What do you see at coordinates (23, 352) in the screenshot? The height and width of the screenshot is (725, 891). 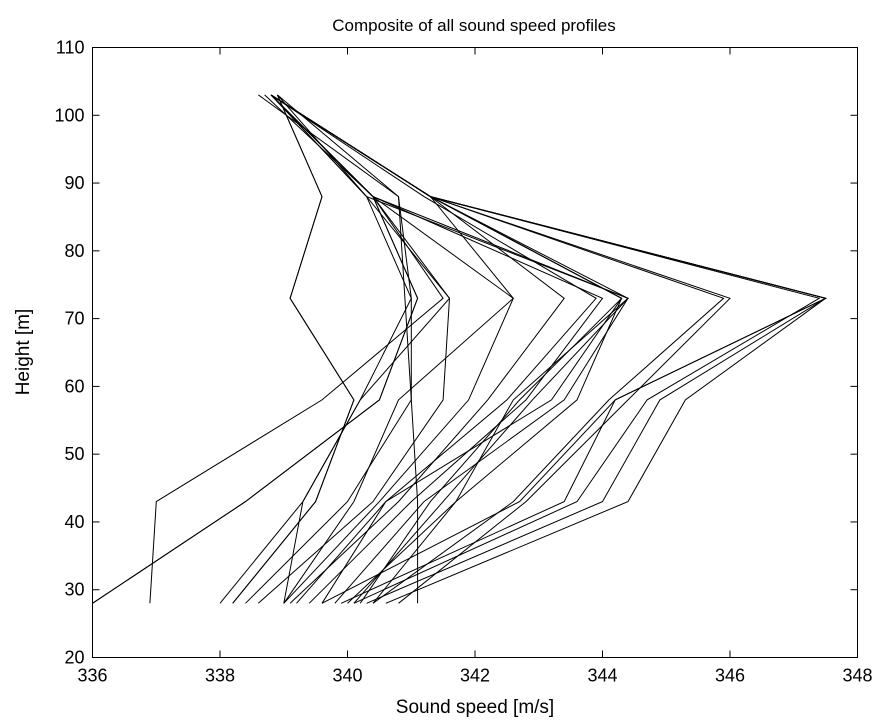 I see `y-axis-label: Height [m]` at bounding box center [23, 352].